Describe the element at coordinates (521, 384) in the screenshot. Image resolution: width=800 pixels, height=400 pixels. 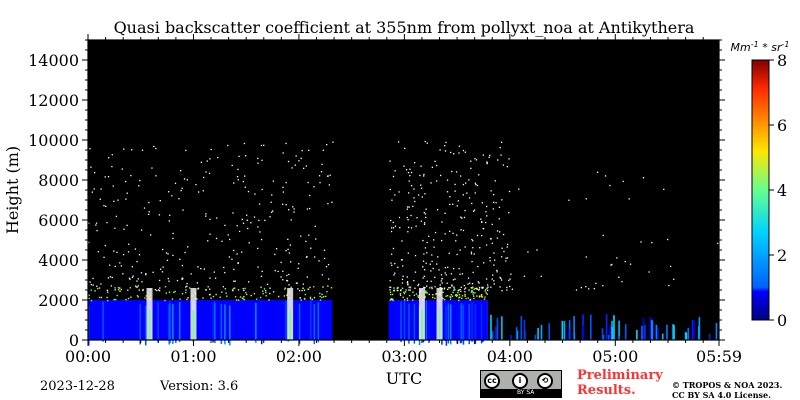
I see `cc-license-badge: cc i ⟲ BY SA` at that location.